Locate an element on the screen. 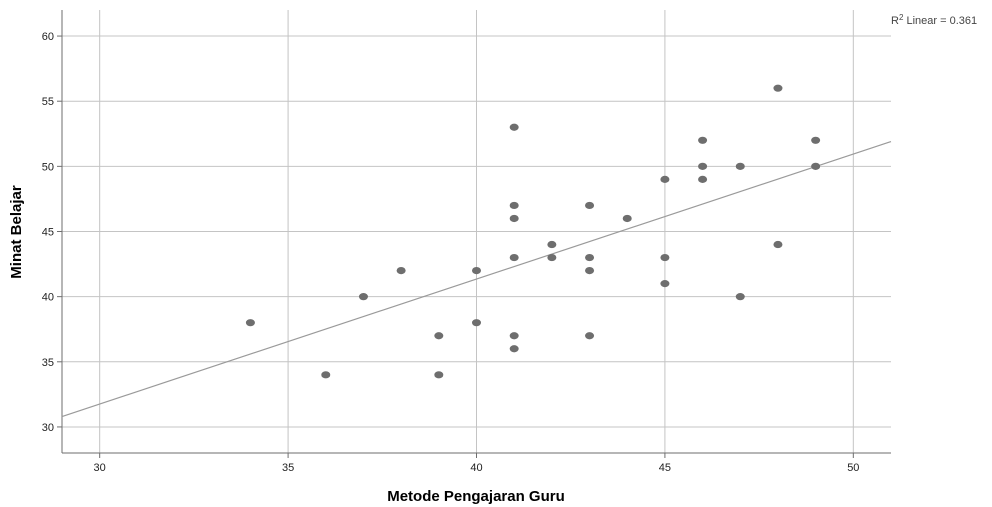 The width and height of the screenshot is (992, 507). y-tick-label: 35 is located at coordinates (48, 363).